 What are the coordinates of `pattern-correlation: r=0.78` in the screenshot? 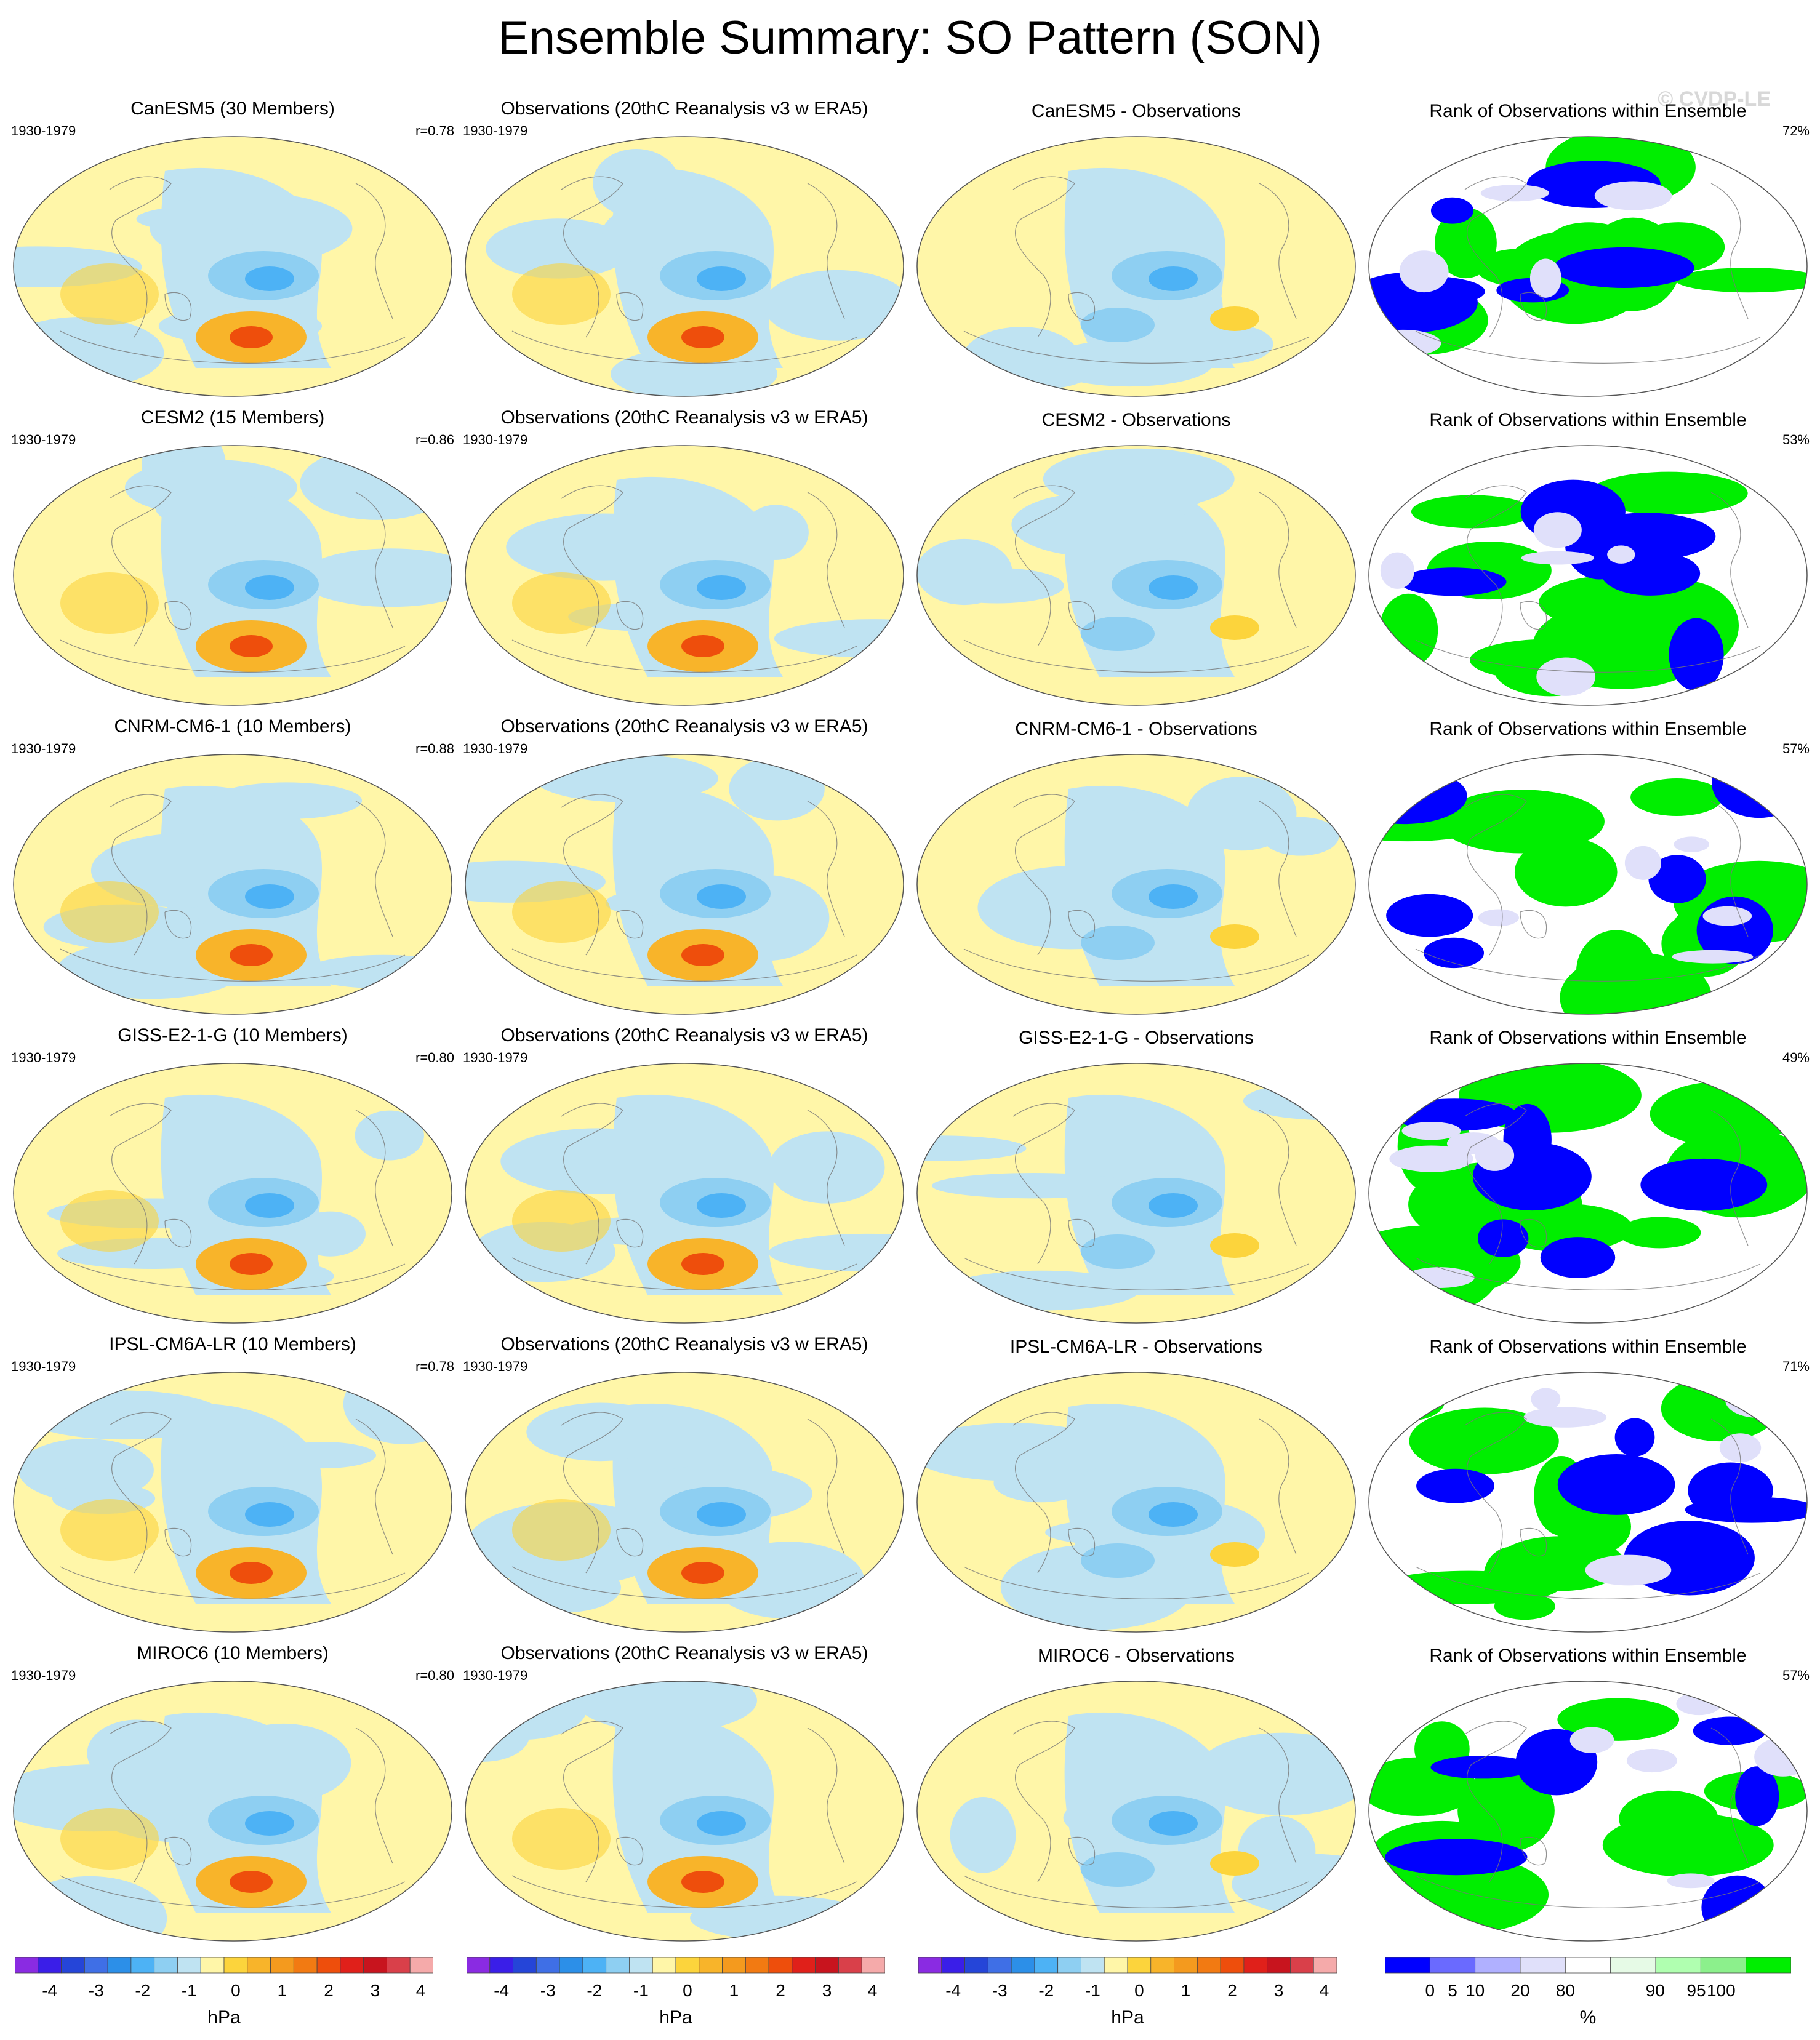 It's located at (435, 130).